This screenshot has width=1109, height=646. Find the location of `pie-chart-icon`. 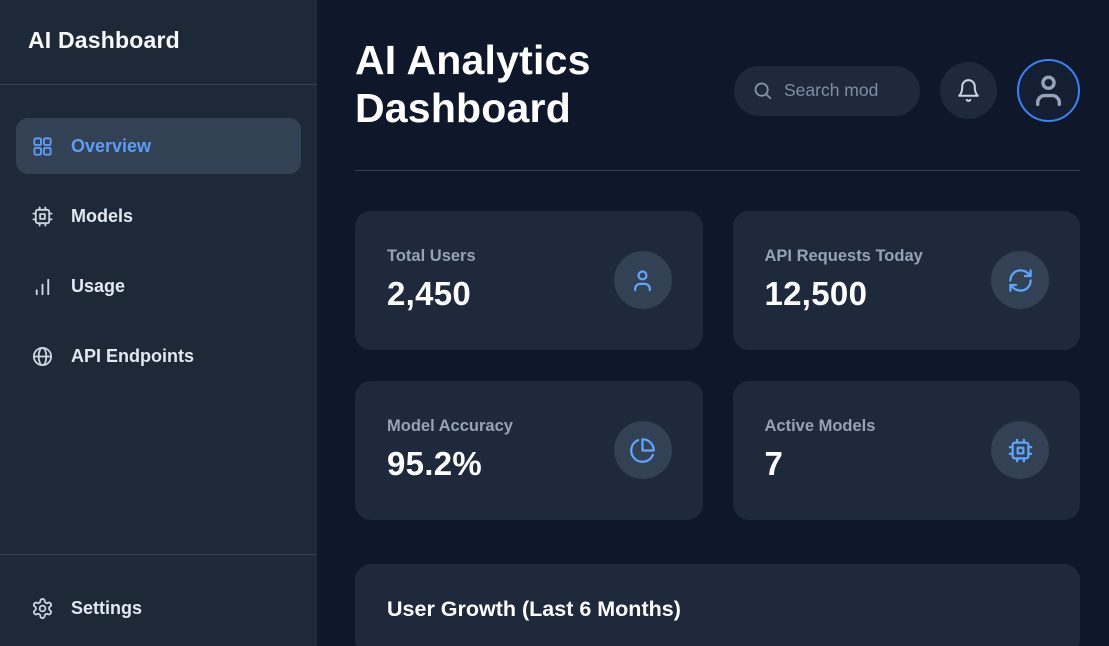

pie-chart-icon is located at coordinates (642, 450).